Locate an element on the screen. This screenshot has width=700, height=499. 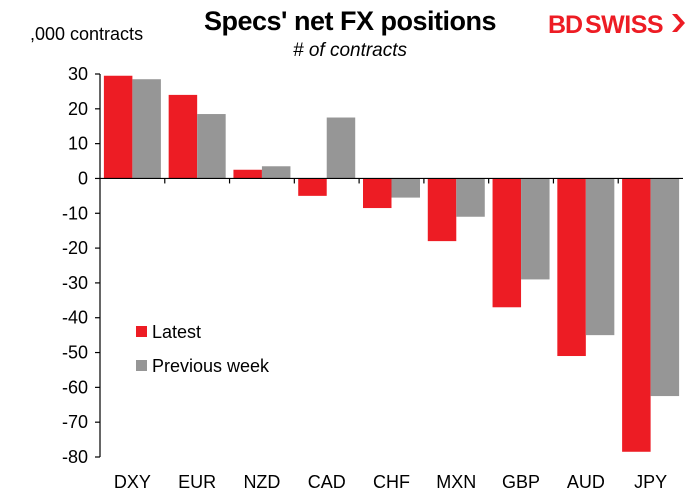
bar-previous-jpy is located at coordinates (665, 287).